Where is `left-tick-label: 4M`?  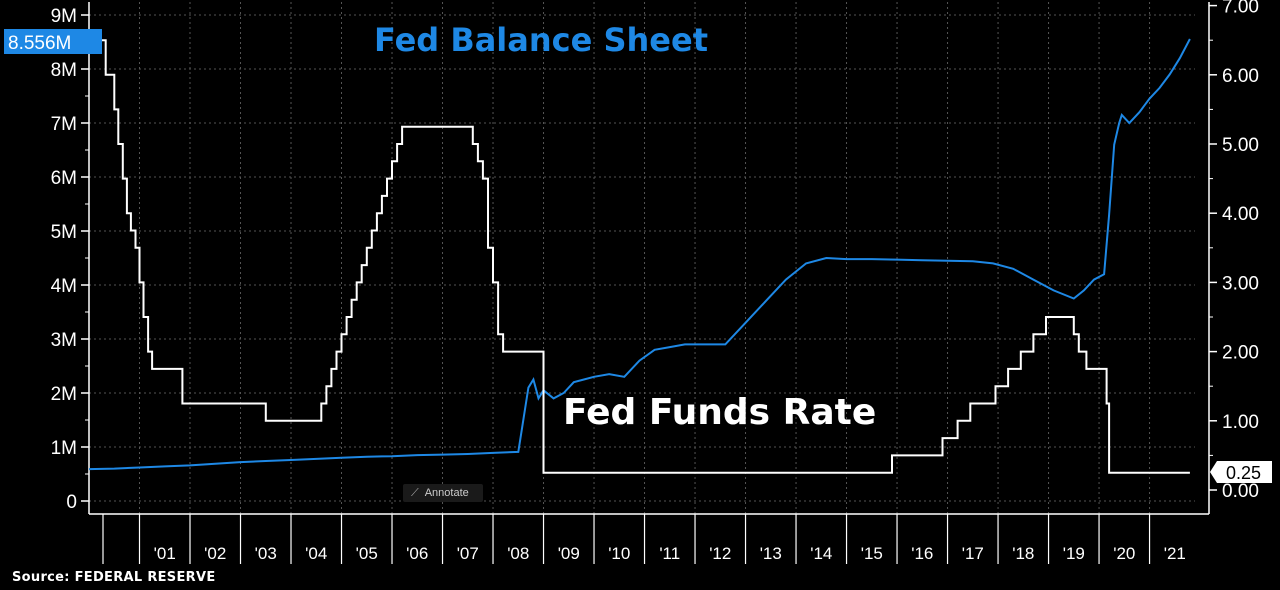
left-tick-label: 4M is located at coordinates (64, 286).